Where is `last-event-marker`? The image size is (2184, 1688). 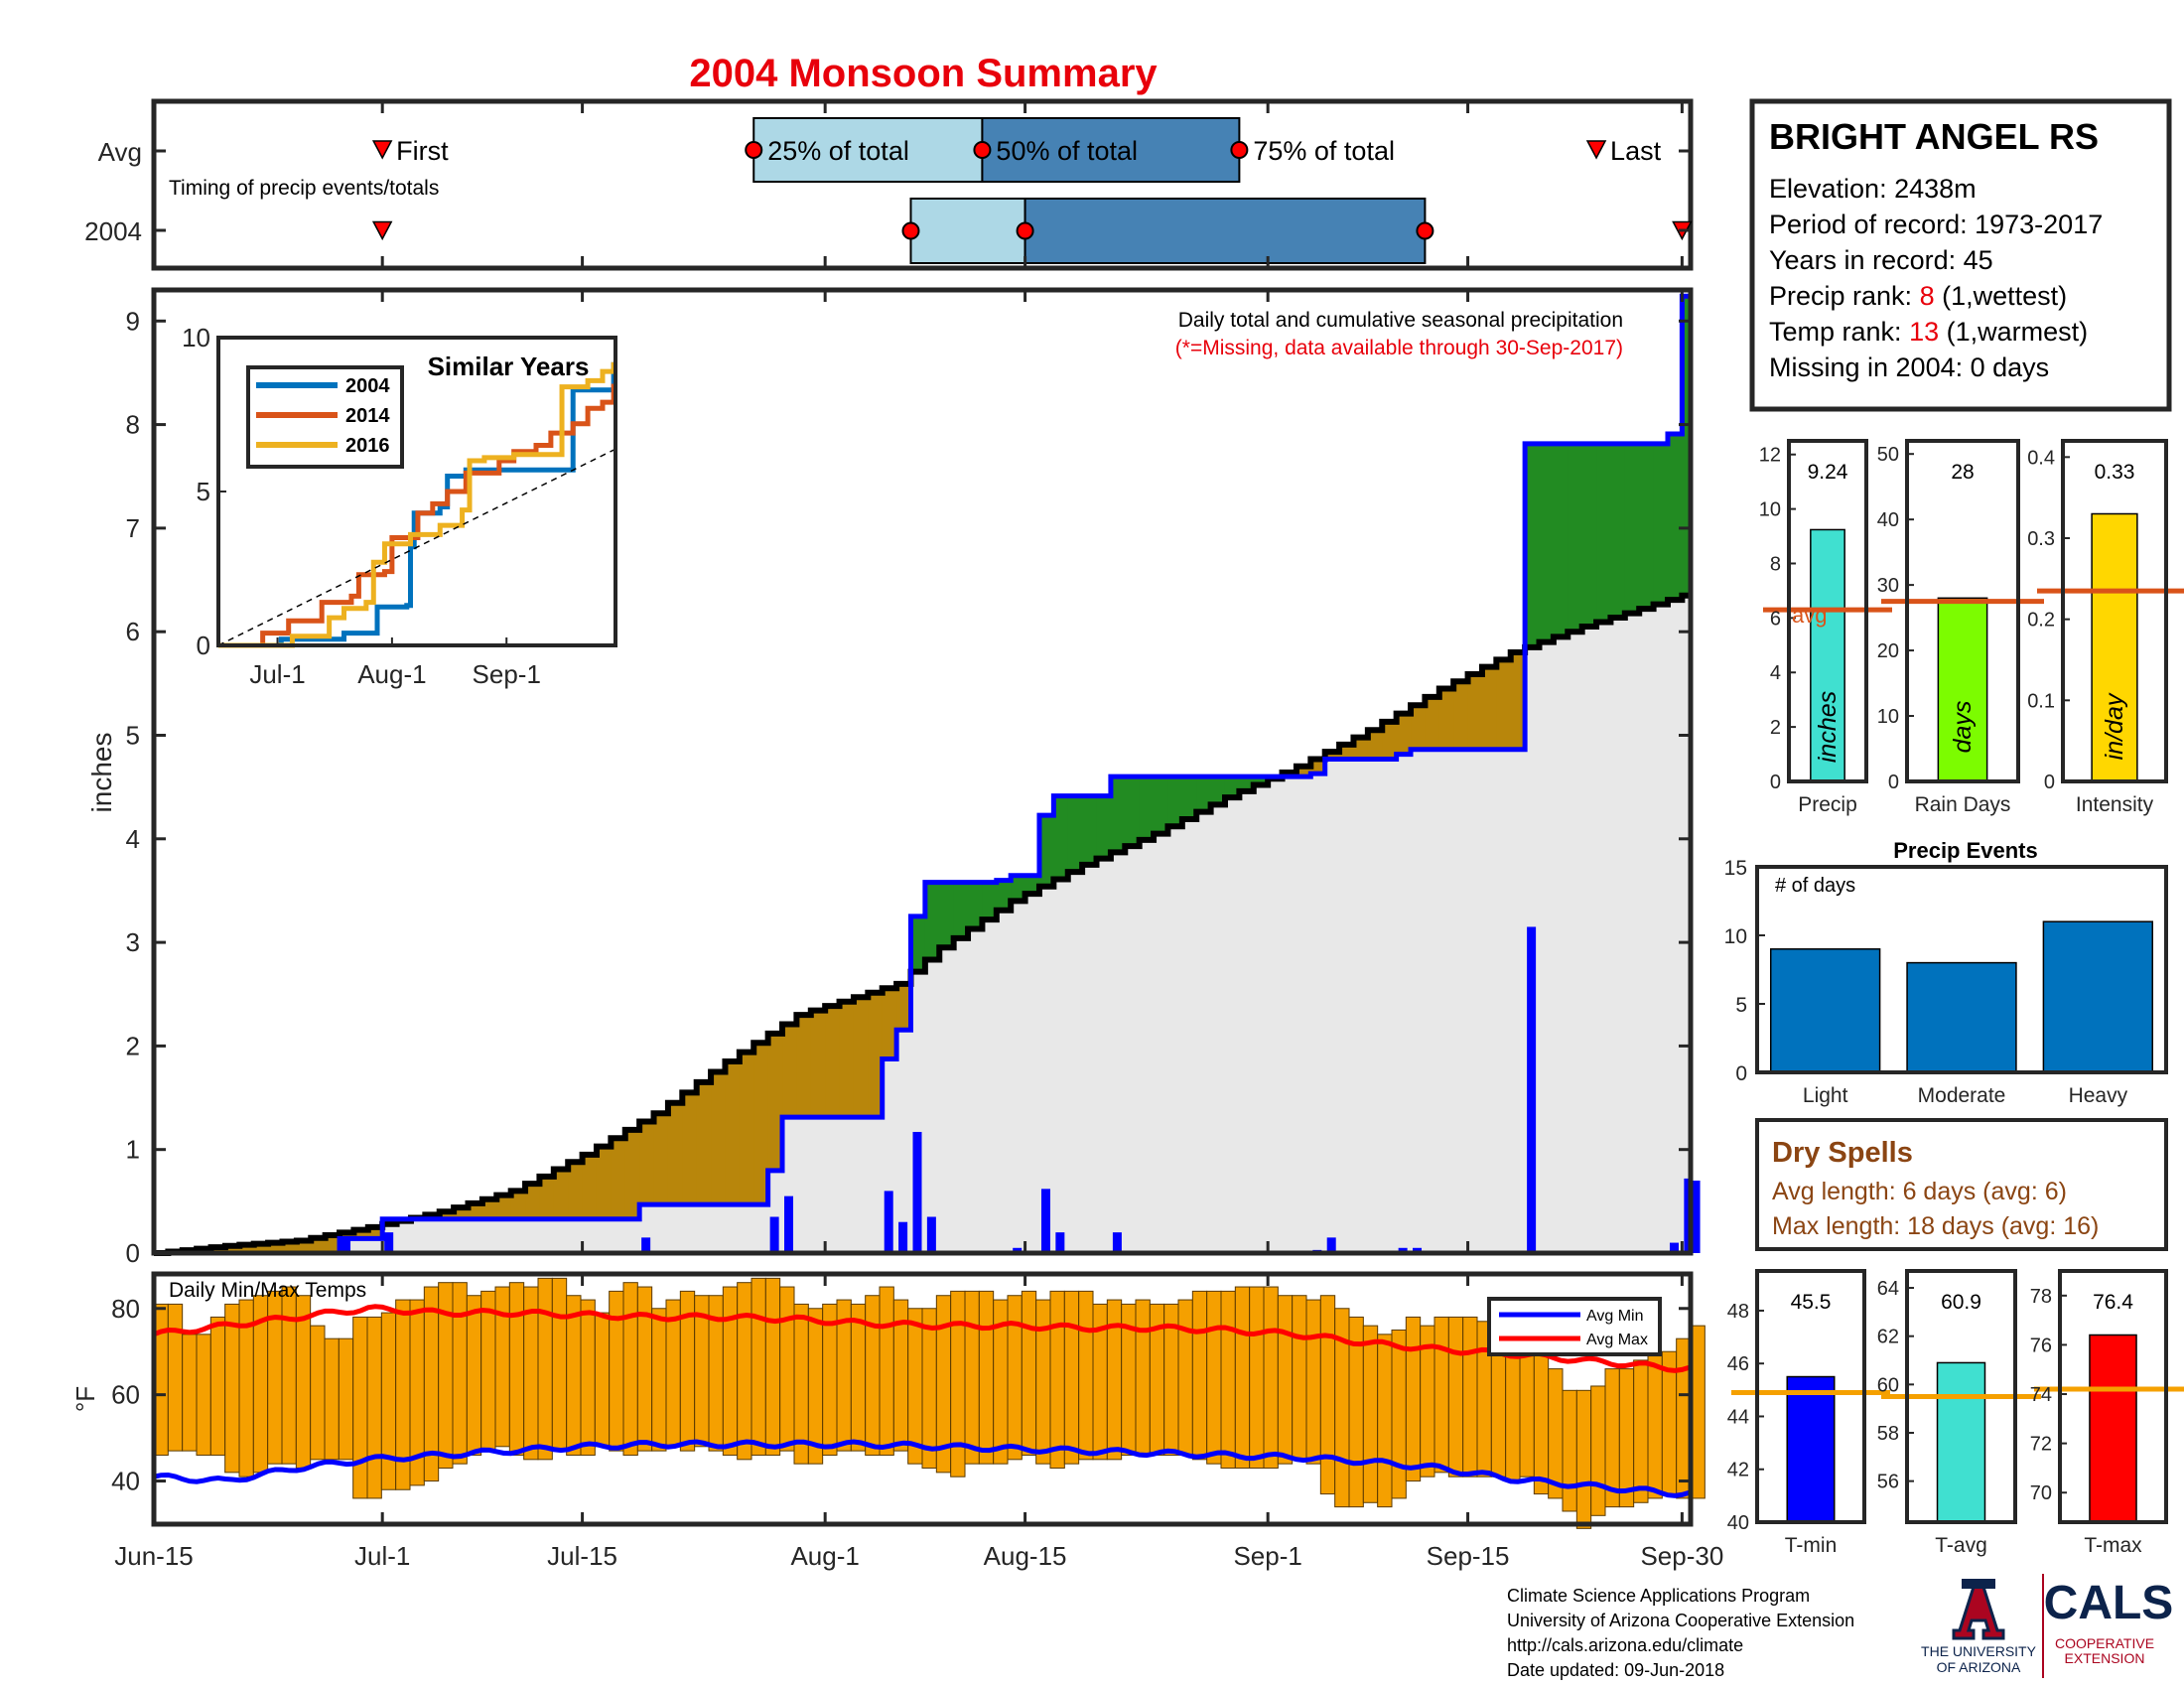 last-event-marker is located at coordinates (1596, 150).